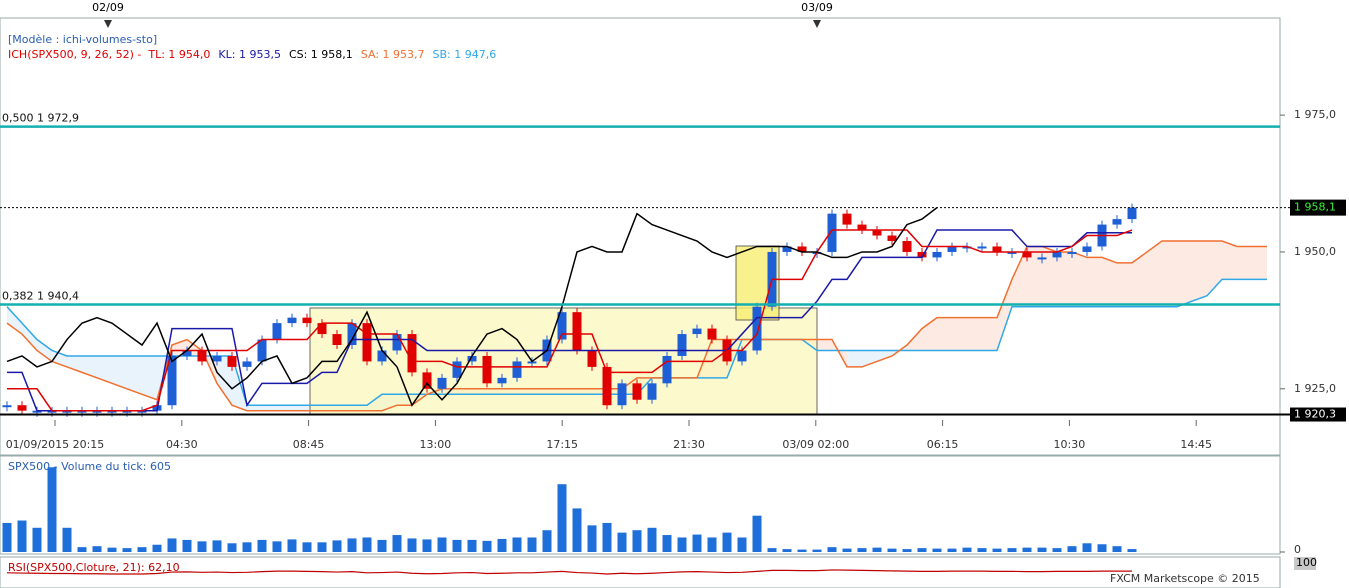 The height and width of the screenshot is (588, 1349). I want to click on rsi-tick-label: 100, so click(1306, 562).